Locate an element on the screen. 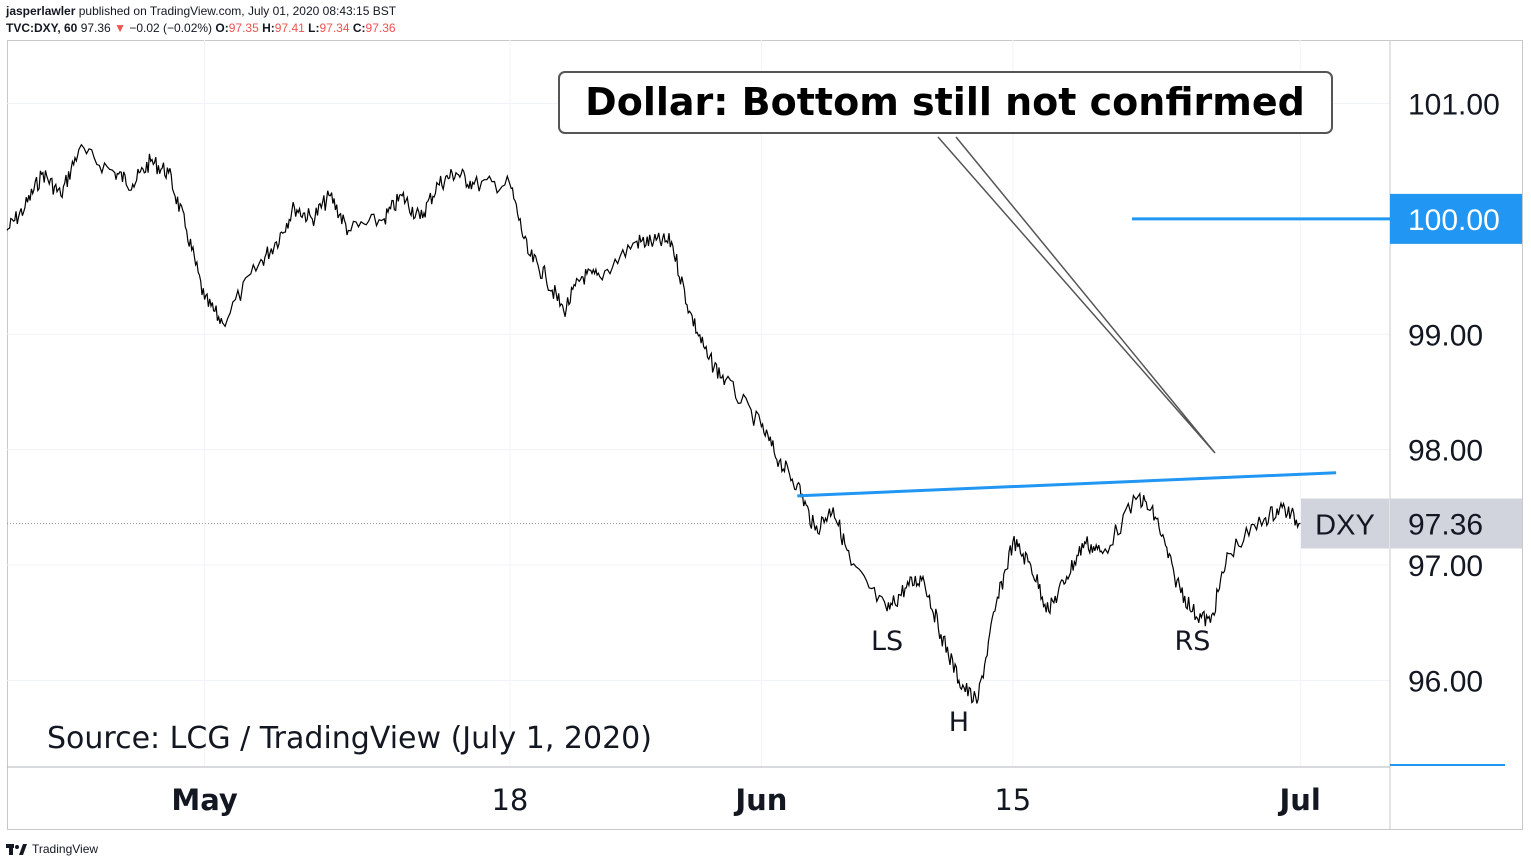 Image resolution: width=1531 pixels, height=868 pixels. marker-price-box is located at coordinates (1456, 218).